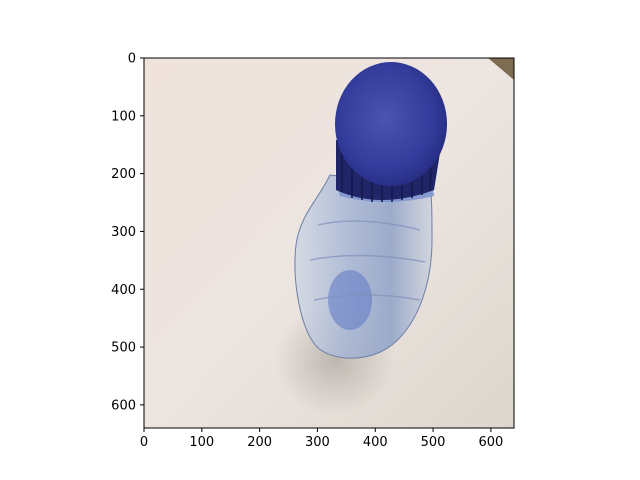 The height and width of the screenshot is (480, 640). I want to click on bottle-cap-top, so click(391, 124).